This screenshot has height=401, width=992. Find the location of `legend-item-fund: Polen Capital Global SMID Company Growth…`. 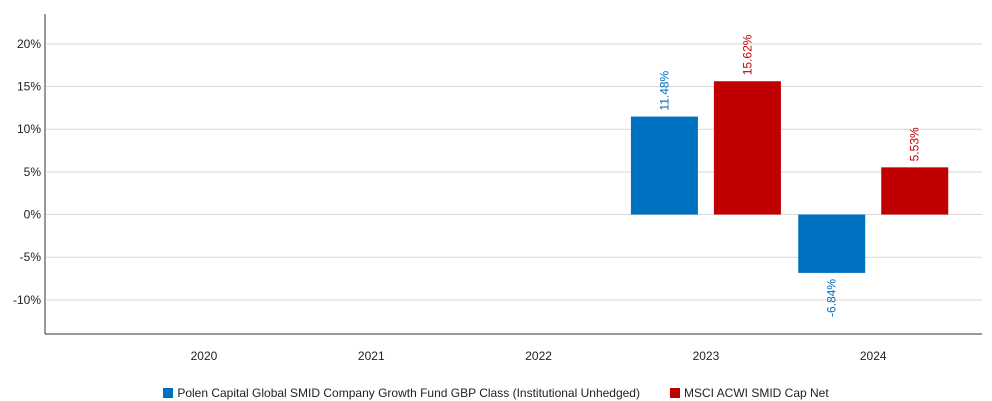

legend-item-fund: Polen Capital Global SMID Company Growth… is located at coordinates (401, 393).